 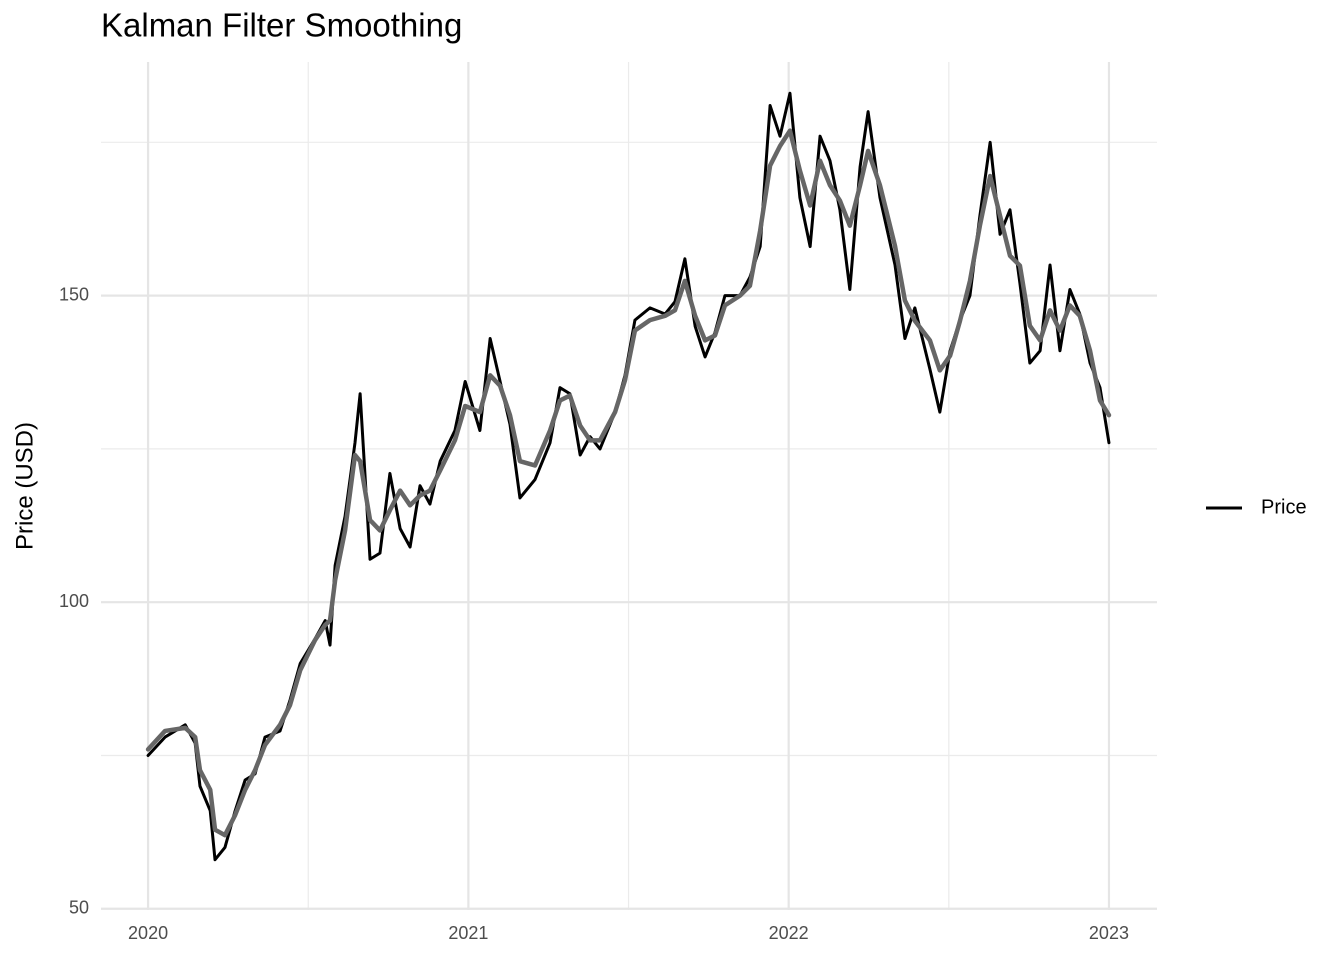 What do you see at coordinates (74, 294) in the screenshot?
I see `y-tick-label: 150` at bounding box center [74, 294].